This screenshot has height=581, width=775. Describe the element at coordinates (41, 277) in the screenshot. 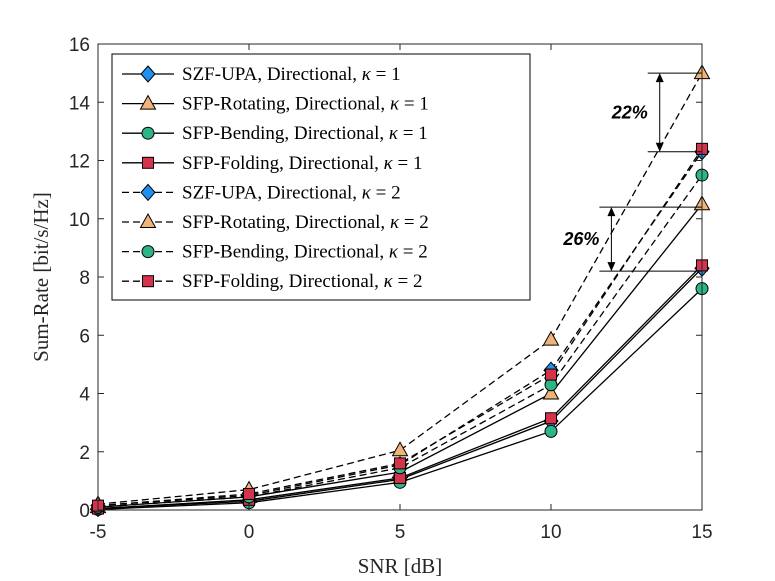

I see `y-axis-label: Sum-Rate [bit/s/Hz]` at that location.